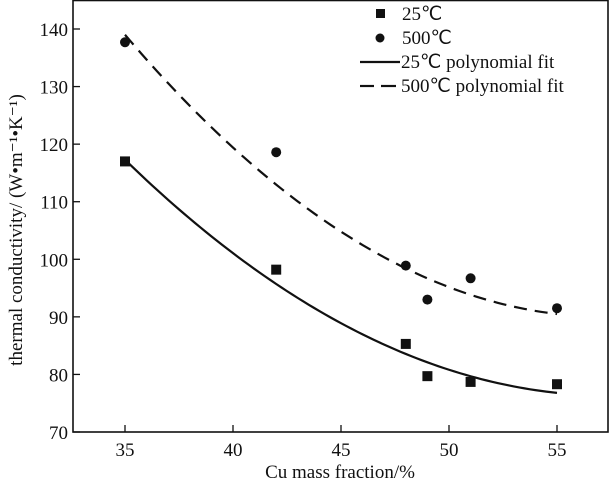 This screenshot has width=610, height=484. Describe the element at coordinates (54, 88) in the screenshot. I see `y-tick-label: 130` at that location.